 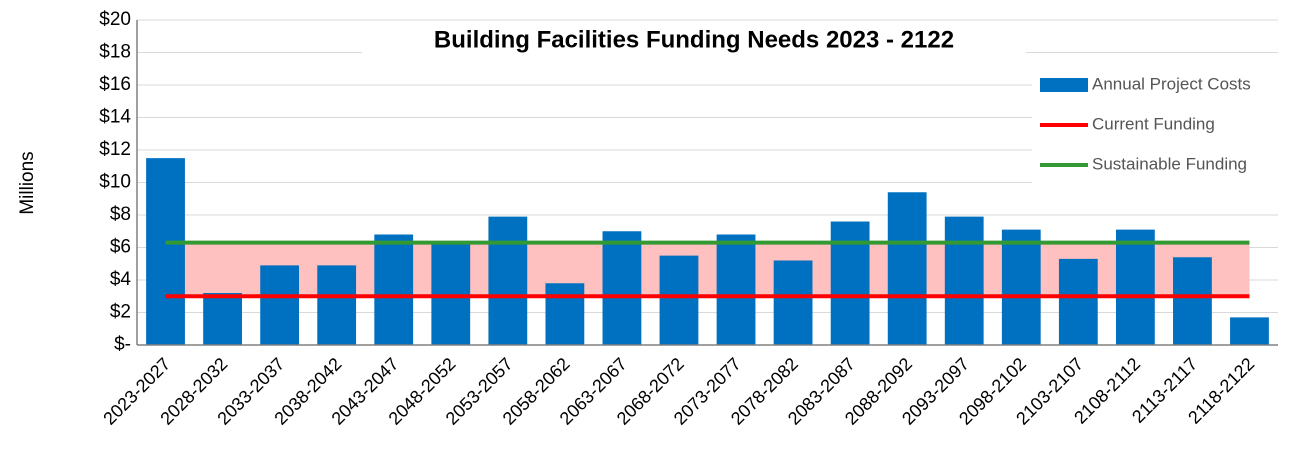 I want to click on y-tick-label: $2, so click(x=120, y=312).